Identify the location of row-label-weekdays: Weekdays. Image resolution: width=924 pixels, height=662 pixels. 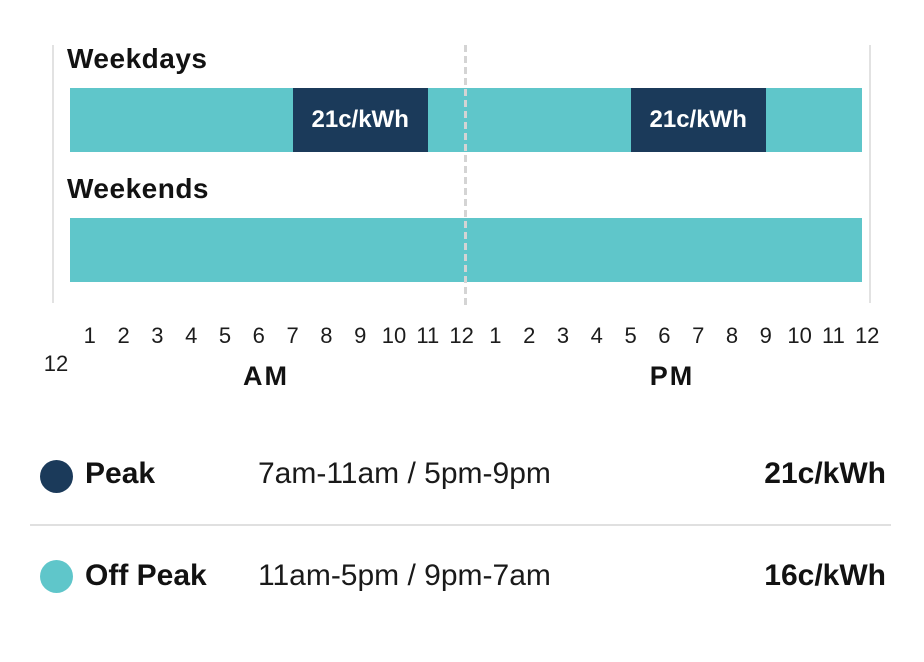
(137, 58).